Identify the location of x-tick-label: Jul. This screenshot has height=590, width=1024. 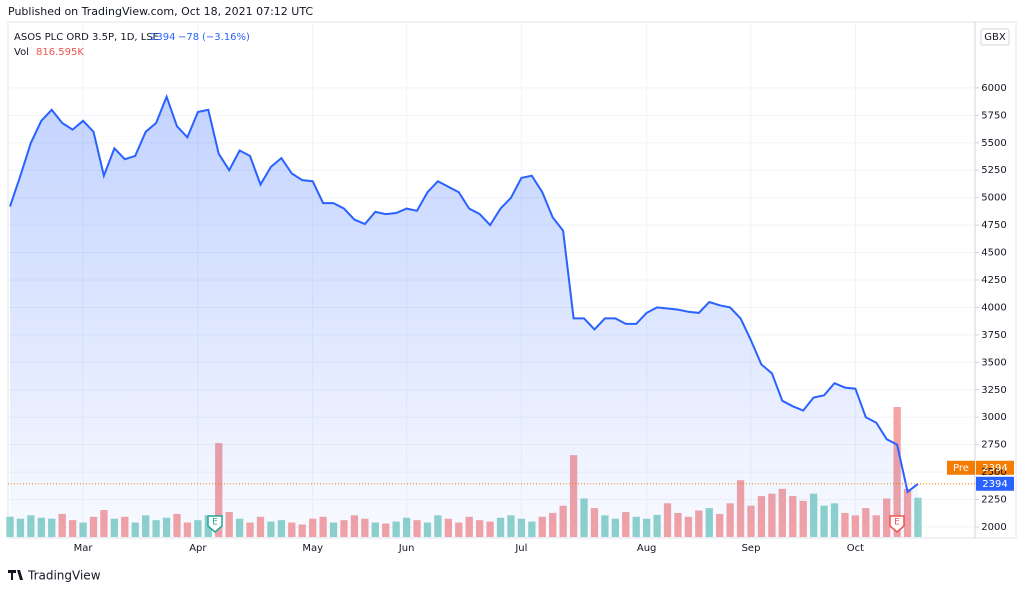
(520, 548).